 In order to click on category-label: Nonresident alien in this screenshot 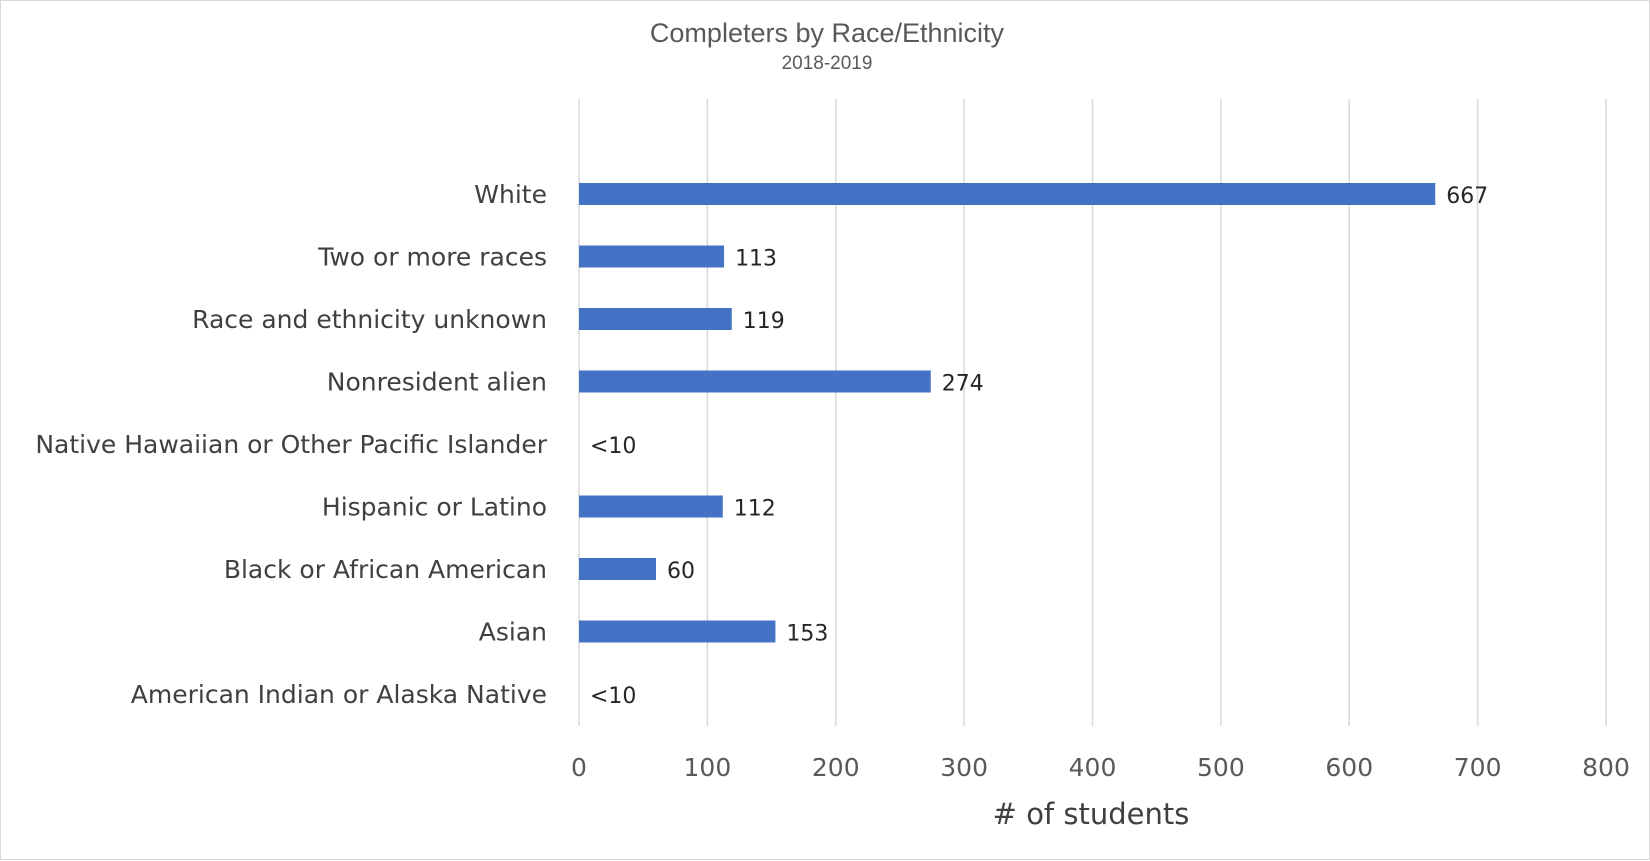, I will do `click(437, 382)`.